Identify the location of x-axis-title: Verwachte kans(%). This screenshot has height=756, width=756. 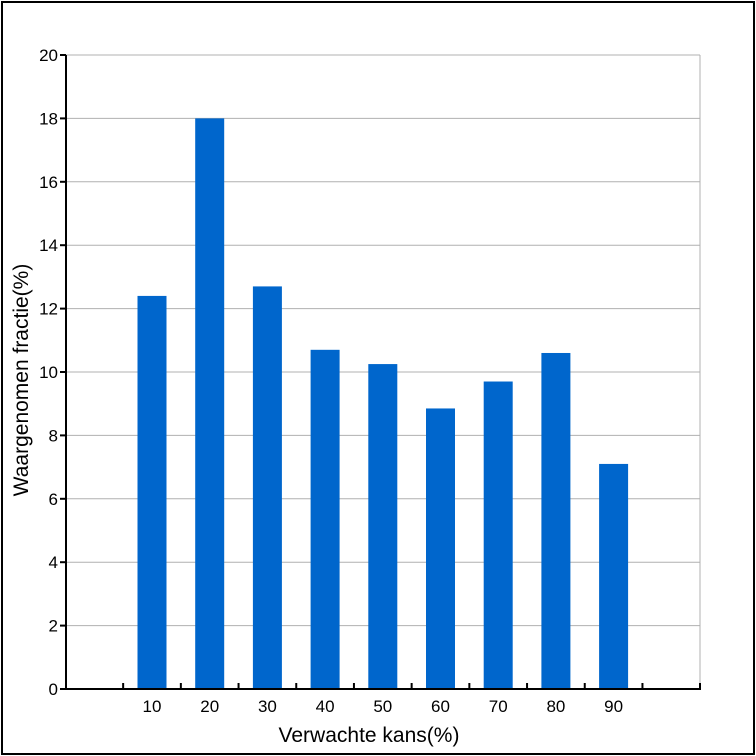
(369, 735).